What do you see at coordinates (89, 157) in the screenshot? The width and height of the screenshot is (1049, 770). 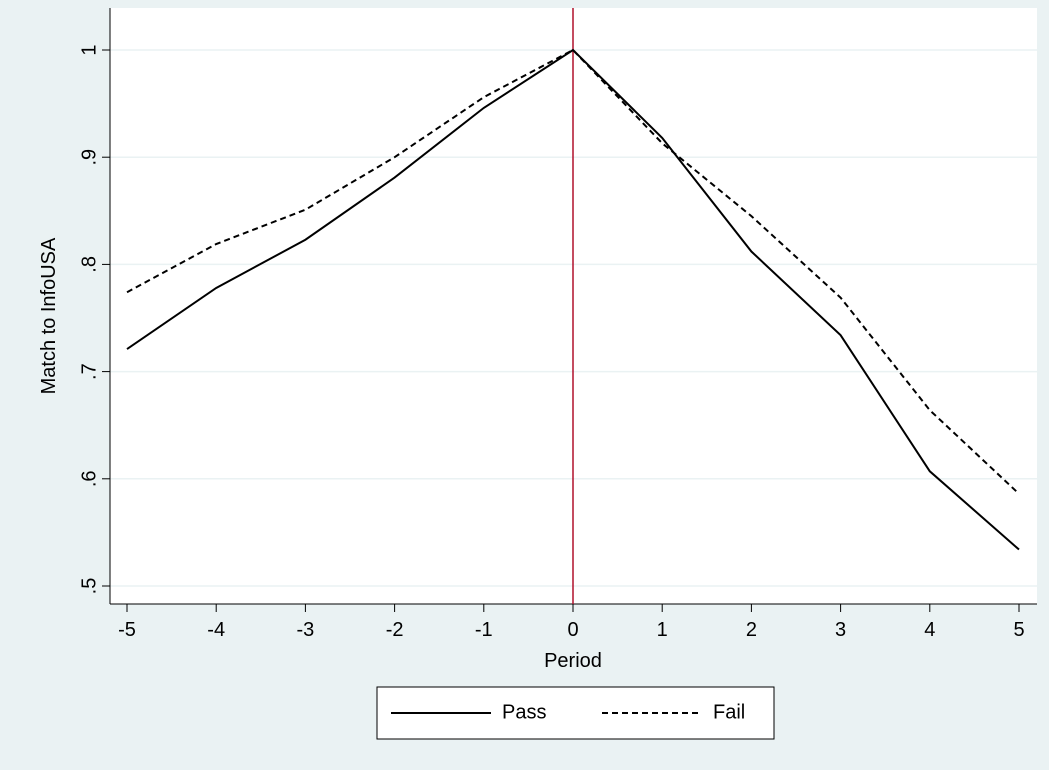 I see `y-tick-label: .9` at bounding box center [89, 157].